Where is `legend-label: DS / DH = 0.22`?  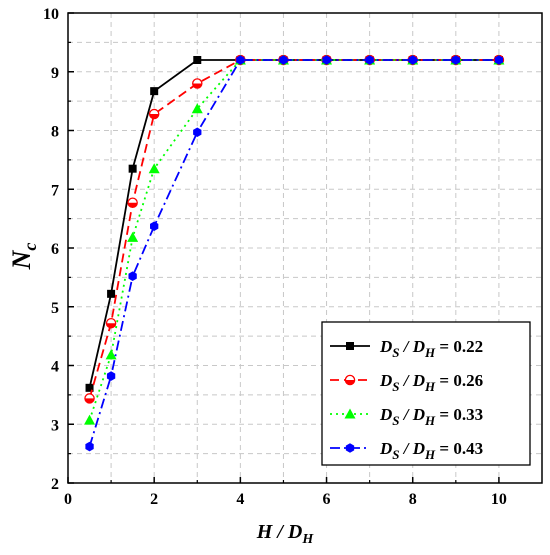
legend-label: DS / DH = 0.22 is located at coordinates (431, 348).